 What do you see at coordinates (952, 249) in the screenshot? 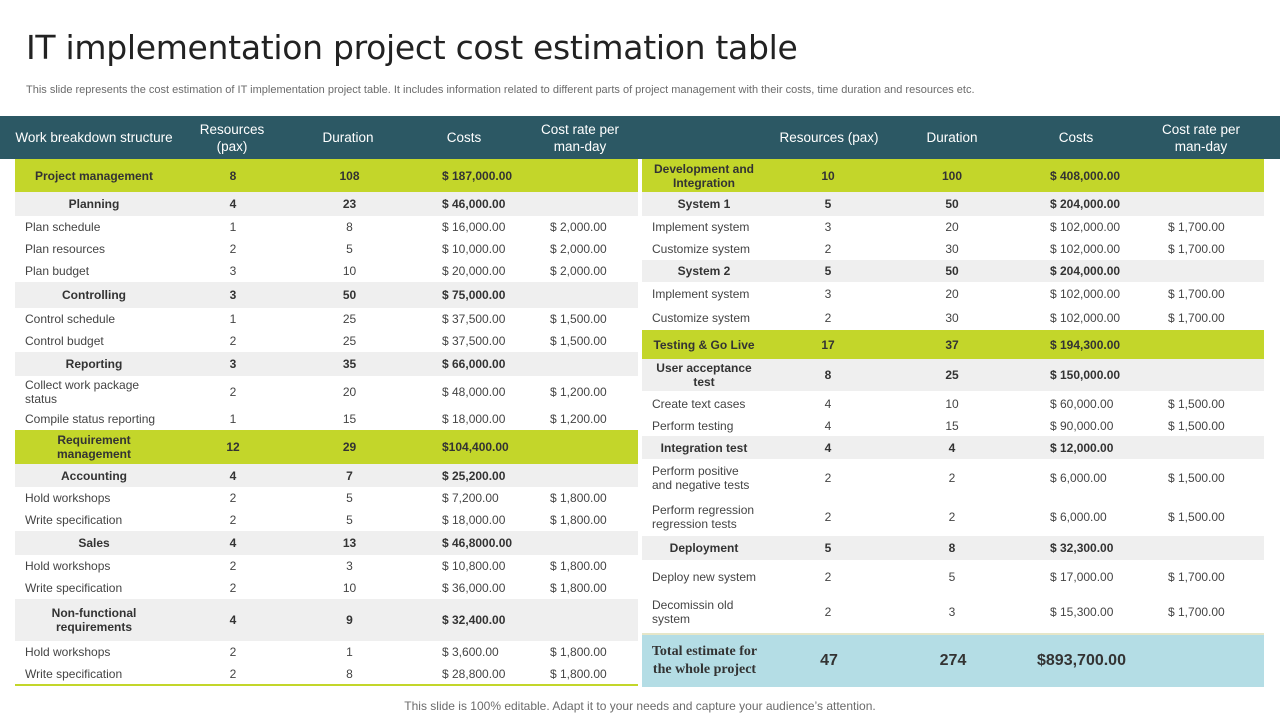
I see `duration-cell: 30` at bounding box center [952, 249].